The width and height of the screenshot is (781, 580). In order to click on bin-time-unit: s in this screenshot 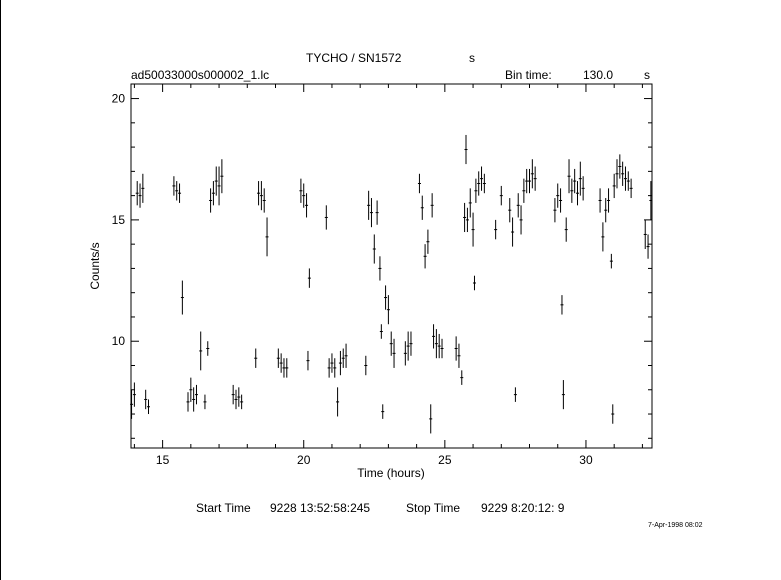, I will do `click(647, 75)`.